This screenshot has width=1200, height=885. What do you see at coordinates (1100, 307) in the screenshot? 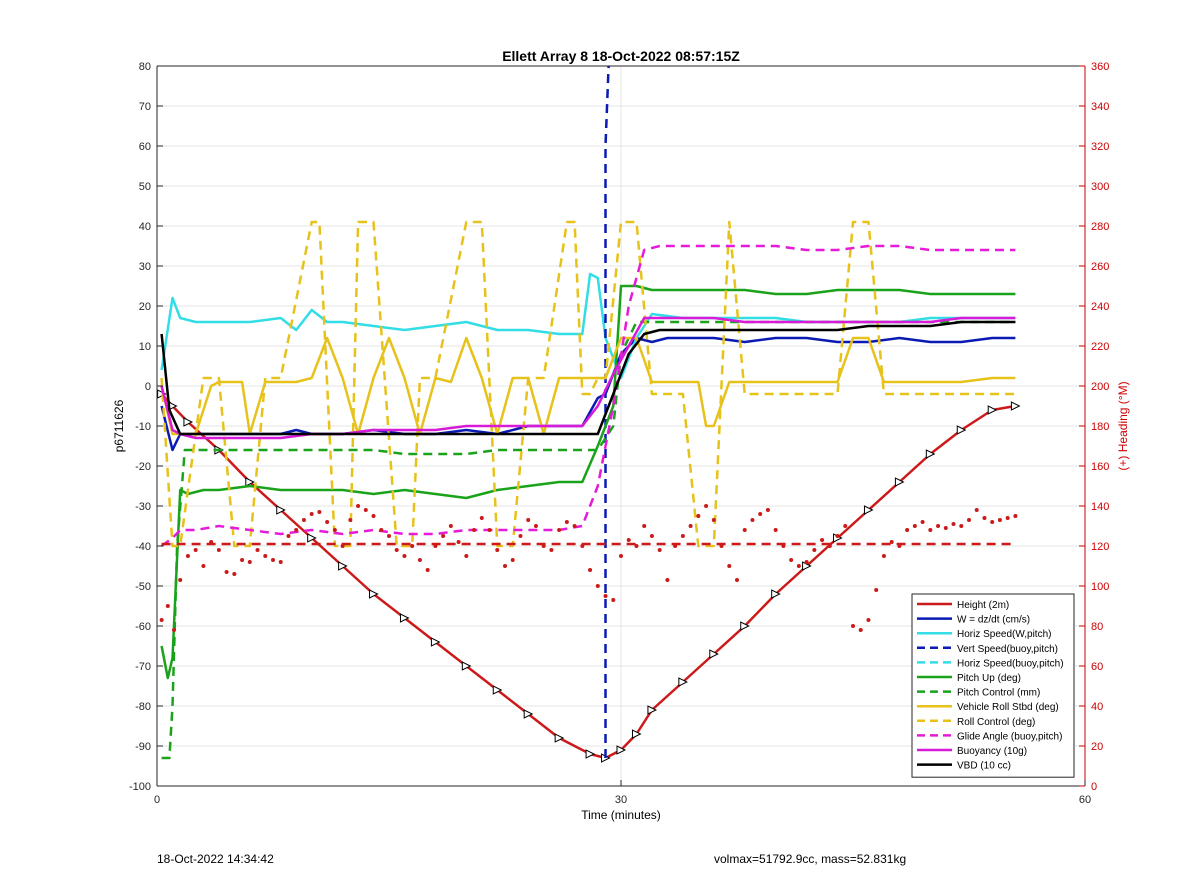
I see `y2-tick-label: 240` at bounding box center [1100, 307].